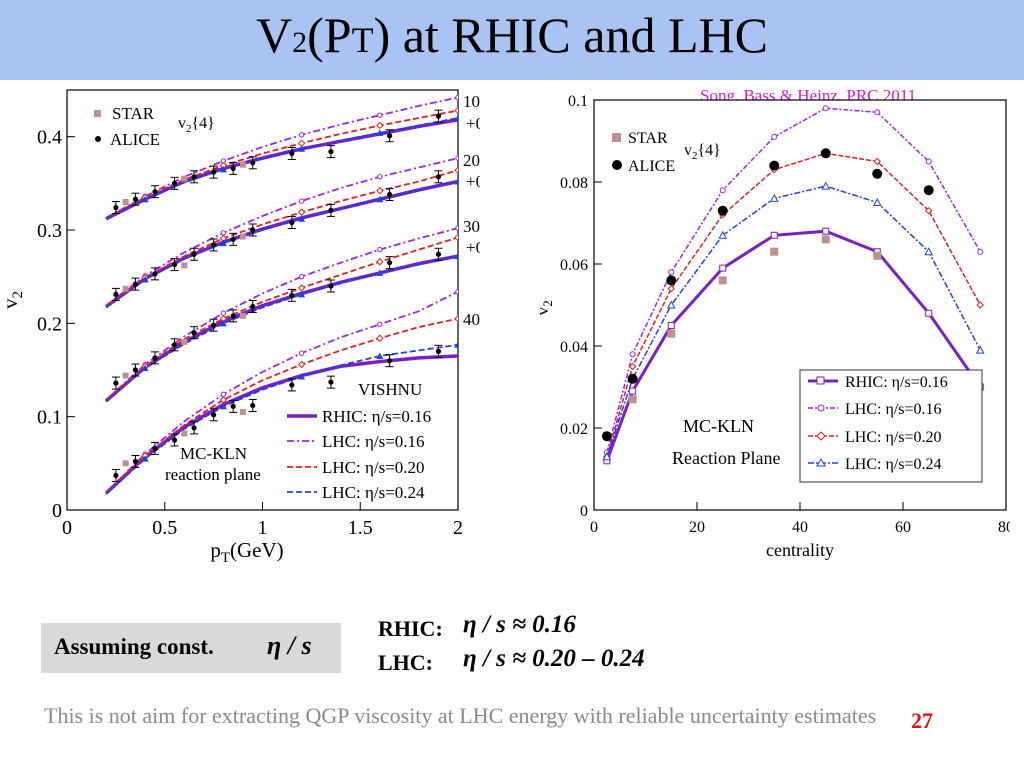  What do you see at coordinates (134, 646) in the screenshot?
I see `assumption-label: Assuming const.` at bounding box center [134, 646].